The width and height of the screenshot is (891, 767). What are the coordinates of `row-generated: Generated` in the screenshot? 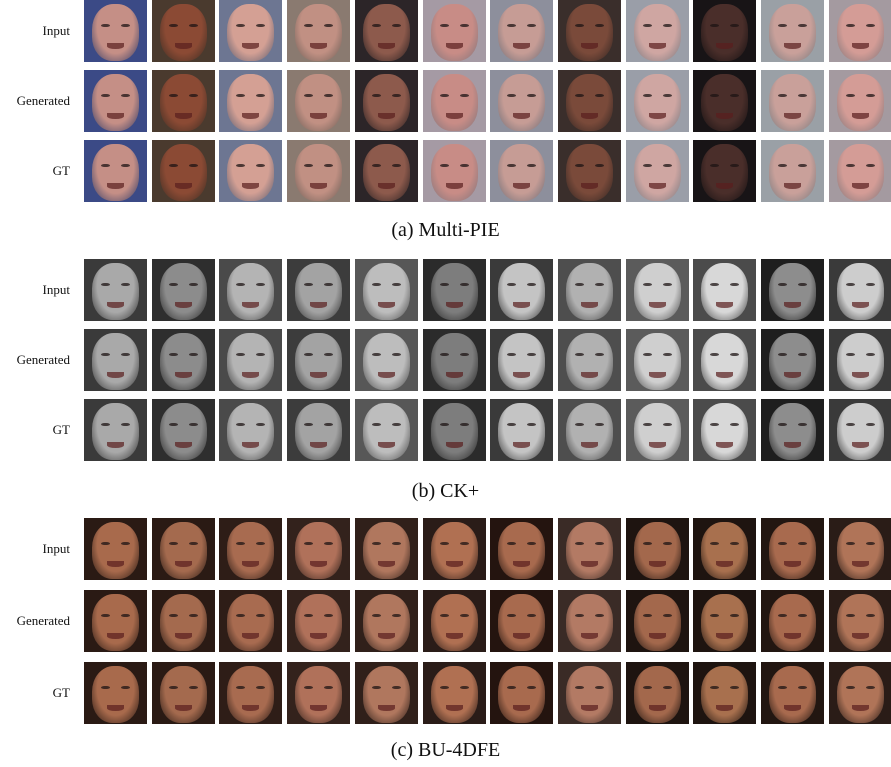 It's located at (445, 101).